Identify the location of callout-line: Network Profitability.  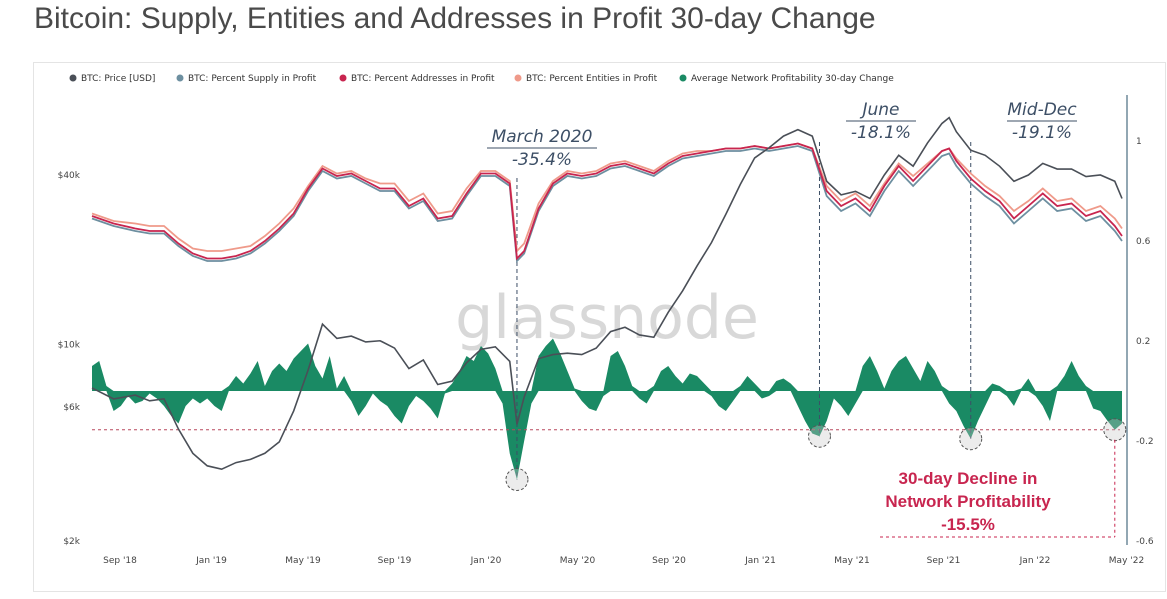
(968, 501).